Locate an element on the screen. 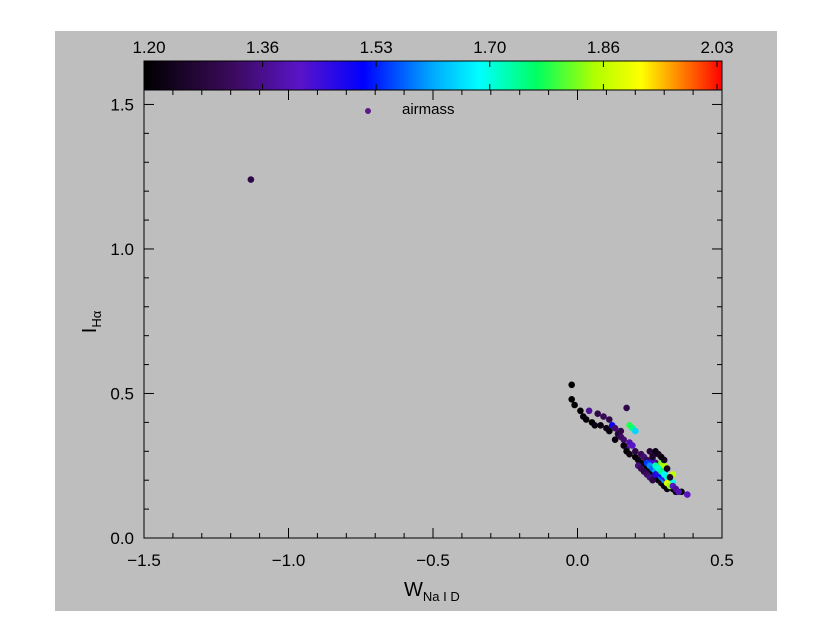 Image resolution: width=830 pixels, height=642 pixels. y-tick-label: 1.0 is located at coordinates (122, 249).